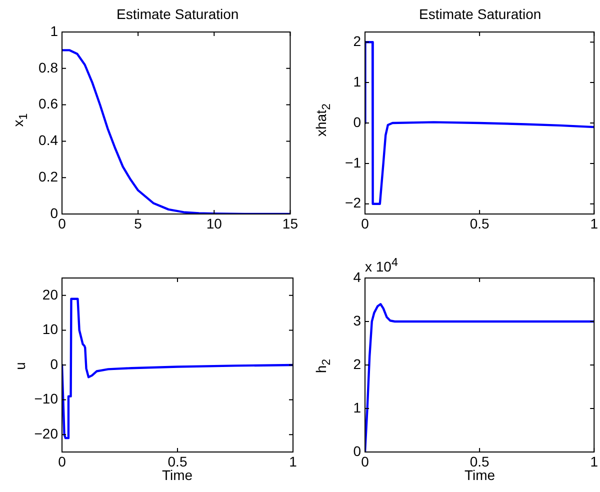 This screenshot has height=492, width=600. Describe the element at coordinates (50, 329) in the screenshot. I see `y-tick-label: 10` at that location.